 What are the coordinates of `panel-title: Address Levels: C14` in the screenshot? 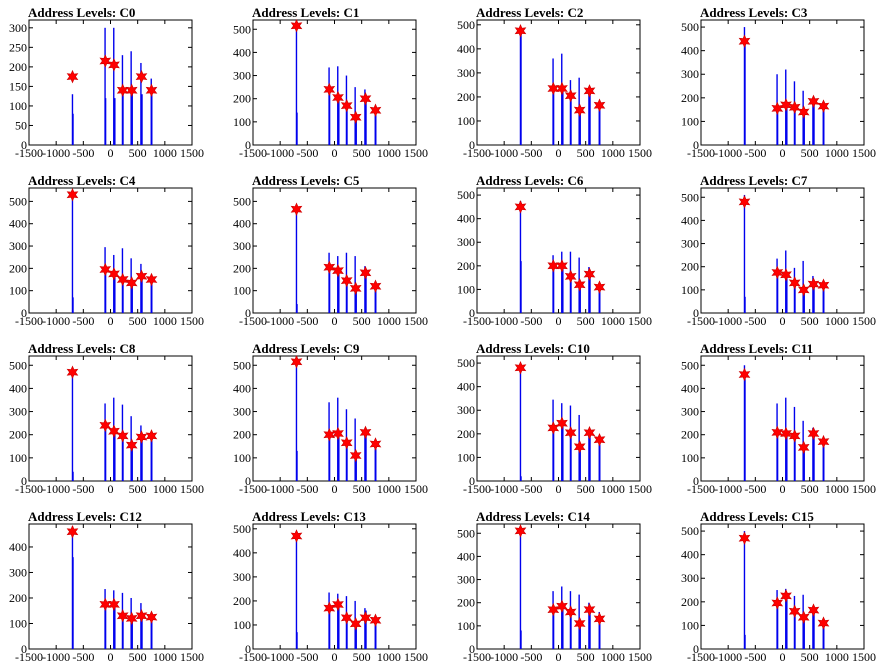 It's located at (533, 516).